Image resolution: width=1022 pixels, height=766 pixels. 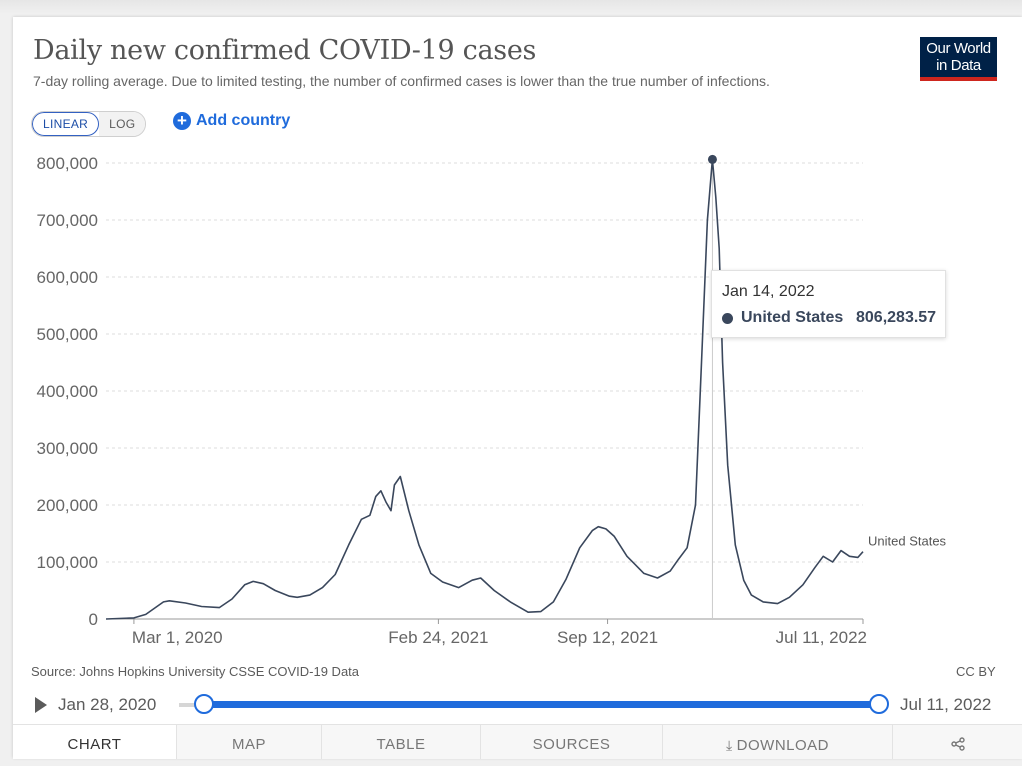 What do you see at coordinates (783, 745) in the screenshot?
I see `tab-download-label: DOWNLOAD` at bounding box center [783, 745].